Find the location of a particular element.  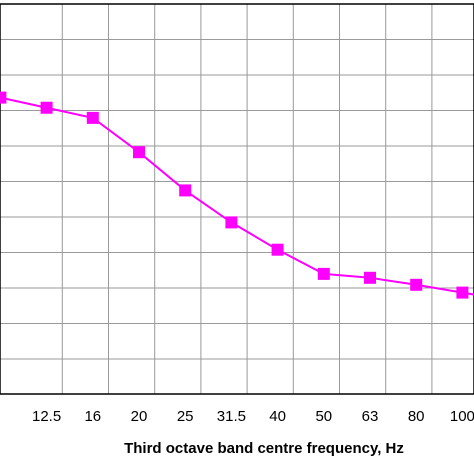

x-tick-label: 20 is located at coordinates (139, 416).